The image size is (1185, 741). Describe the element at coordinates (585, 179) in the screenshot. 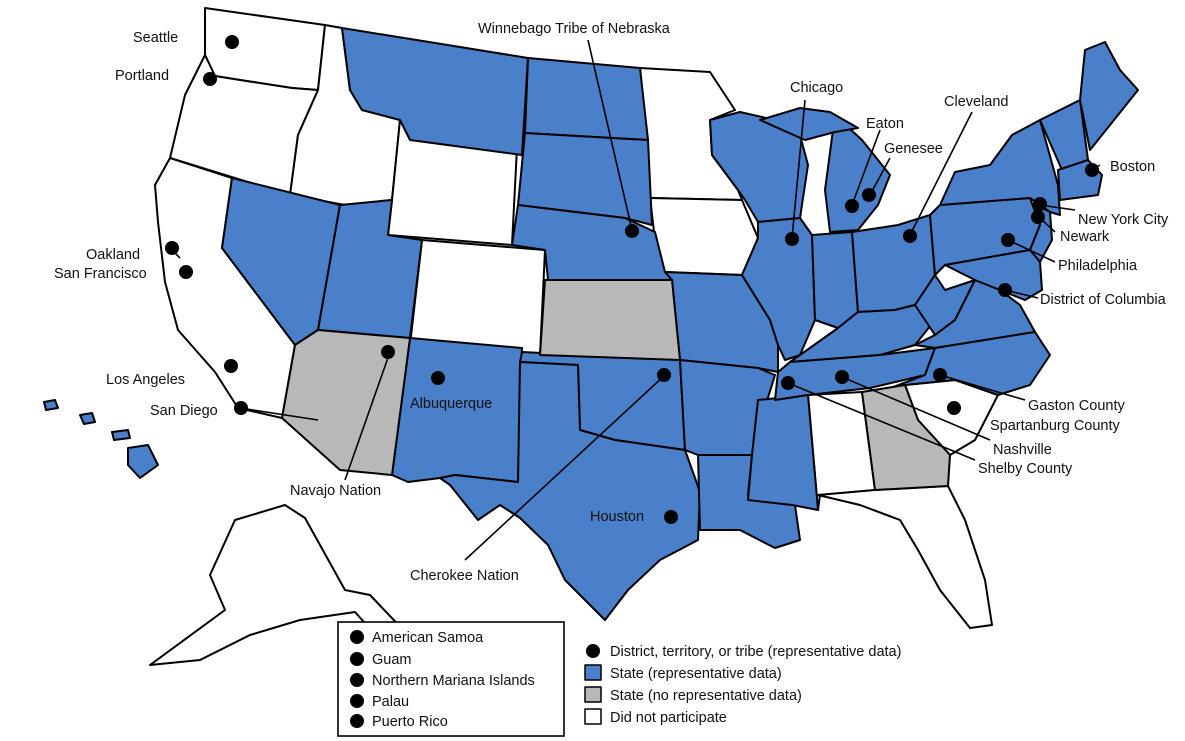

I see `state-south-dakota` at that location.